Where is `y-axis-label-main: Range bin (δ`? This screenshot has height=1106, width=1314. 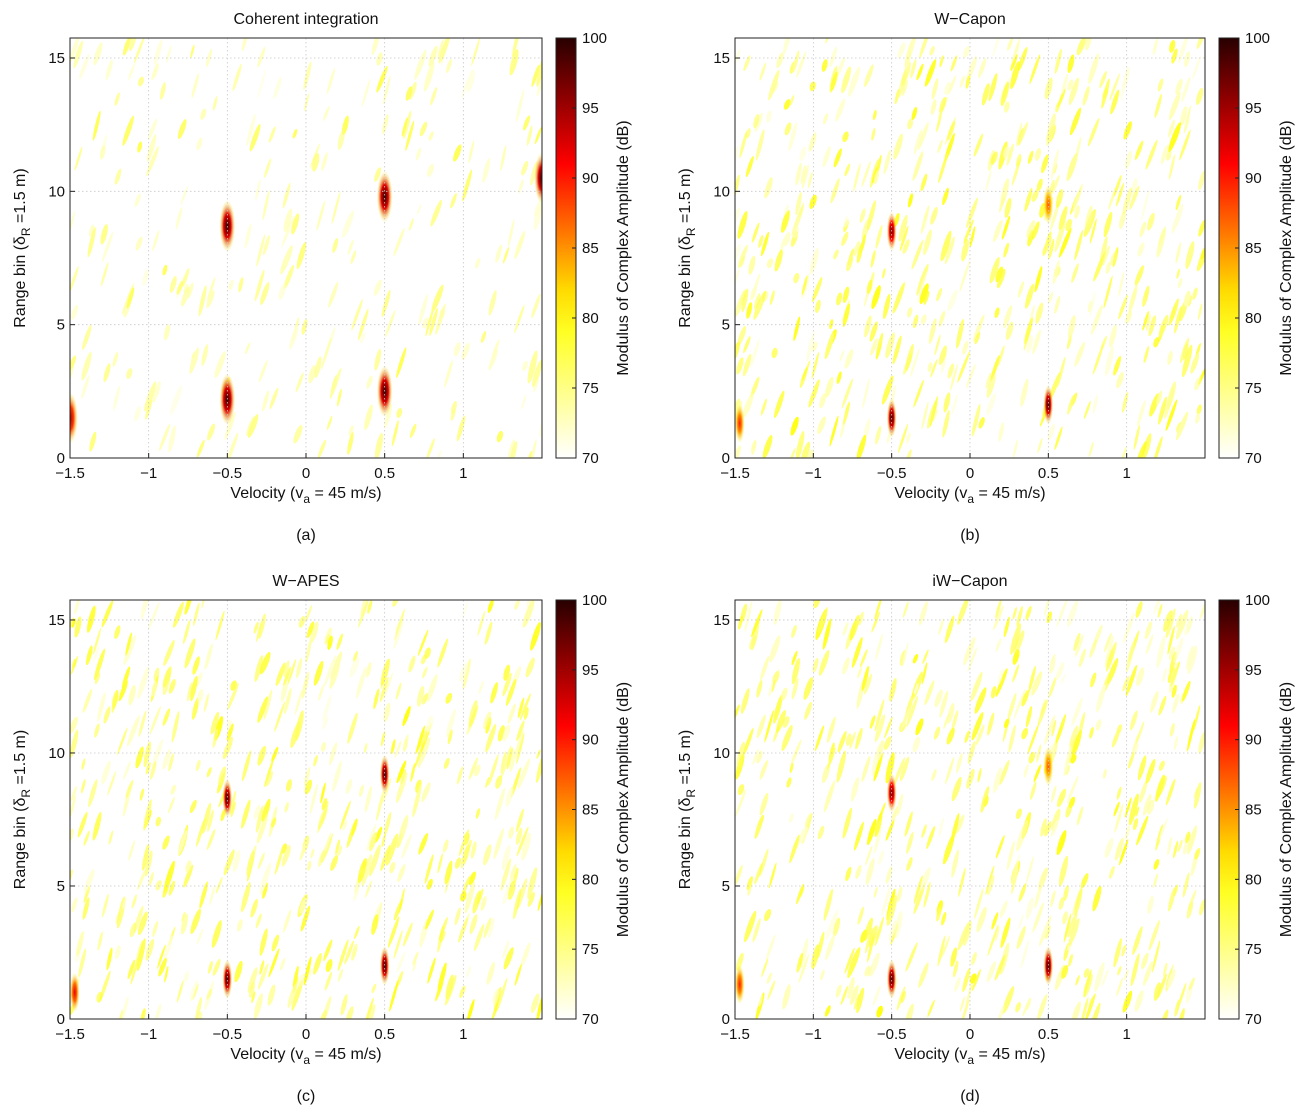
y-axis-label-main: Range bin (δ is located at coordinates (20, 282).